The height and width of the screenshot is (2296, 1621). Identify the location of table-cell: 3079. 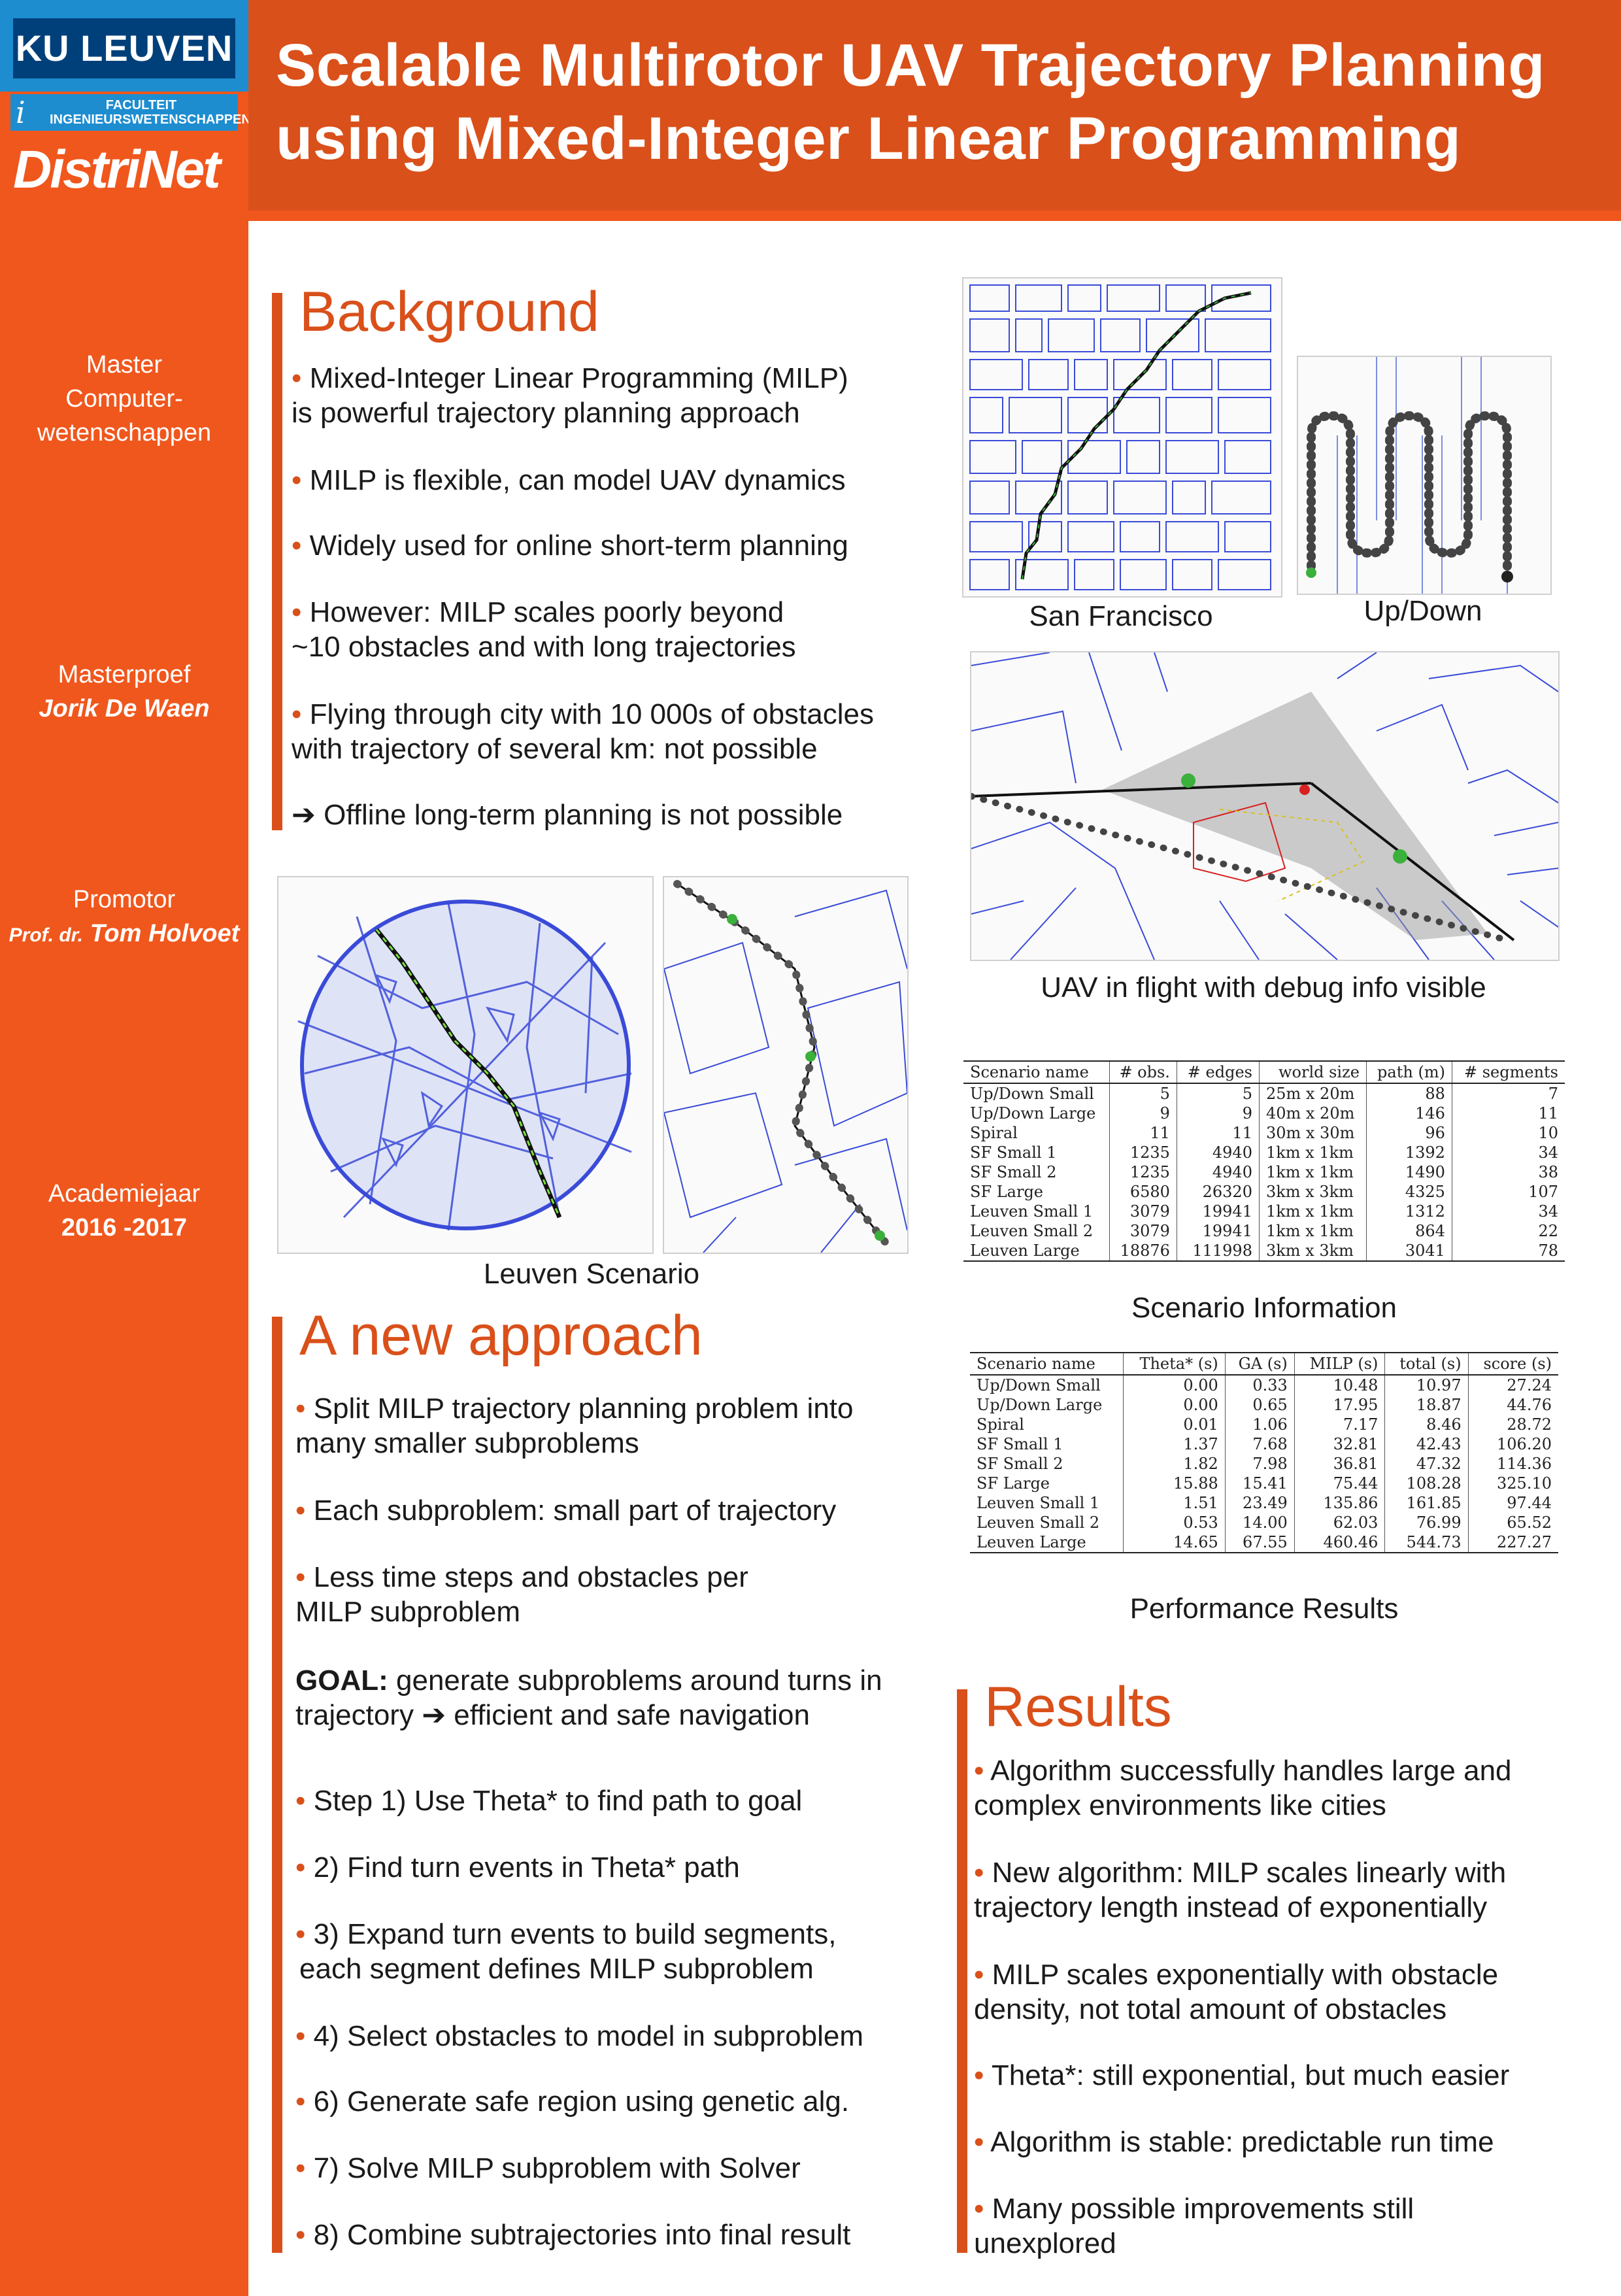
(1143, 1231).